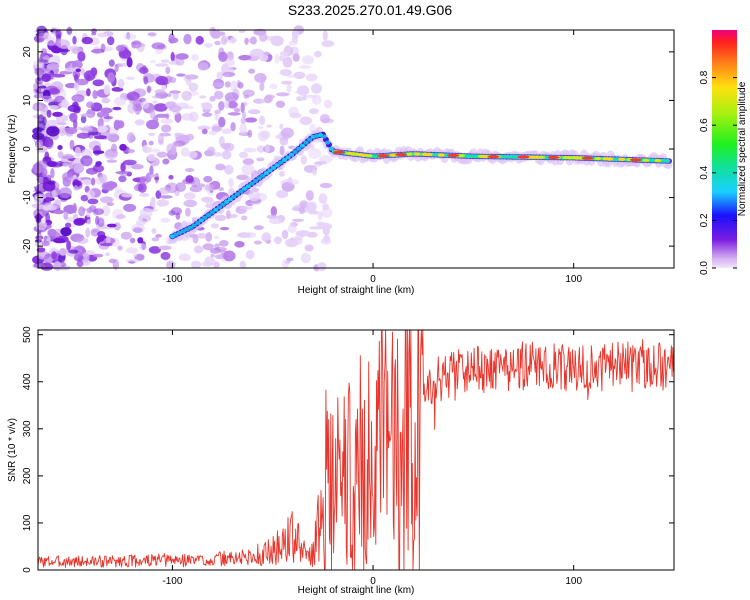  I want to click on snr-x-axis-label: Height of straight line (km), so click(356, 590).